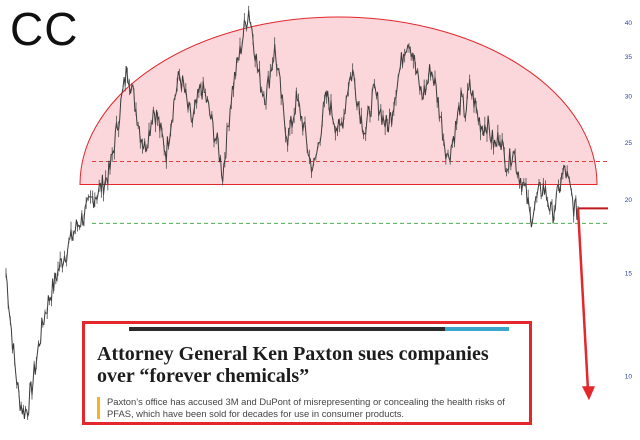 This screenshot has width=640, height=440. I want to click on y-tick-label: 40, so click(629, 23).